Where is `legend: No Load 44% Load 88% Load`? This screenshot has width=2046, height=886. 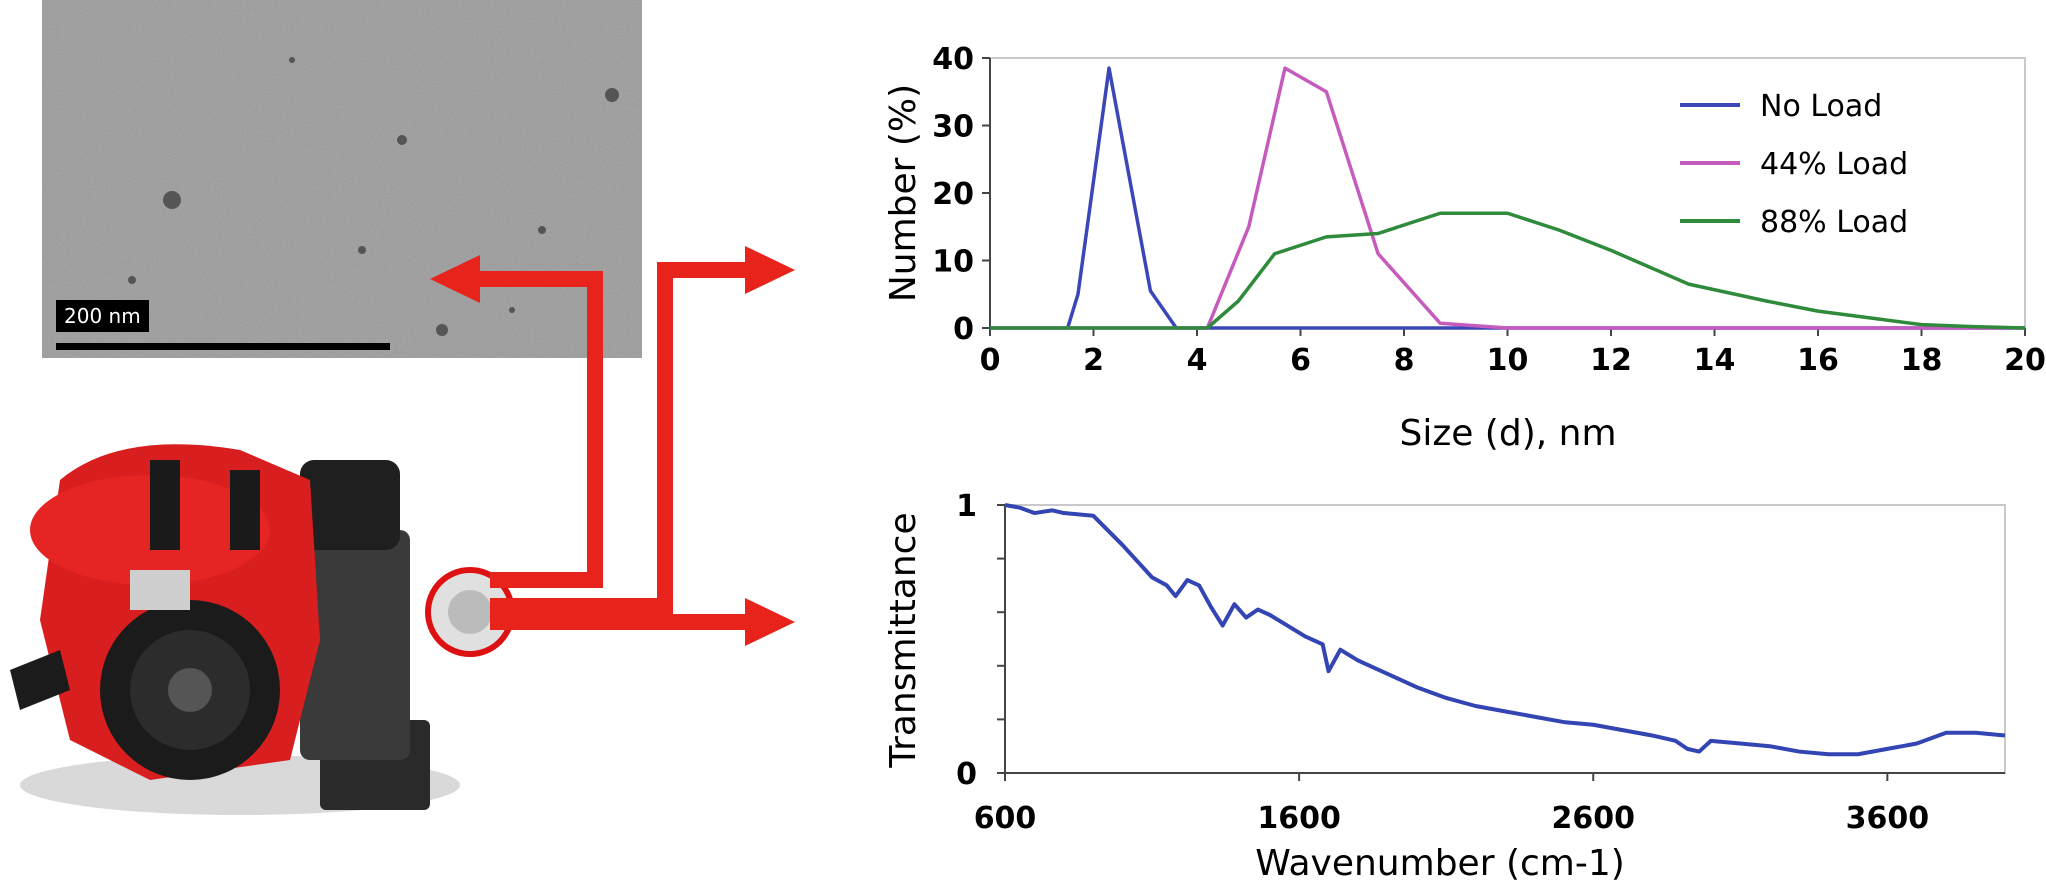
legend: No Load 44% Load 88% Load is located at coordinates (1794, 164).